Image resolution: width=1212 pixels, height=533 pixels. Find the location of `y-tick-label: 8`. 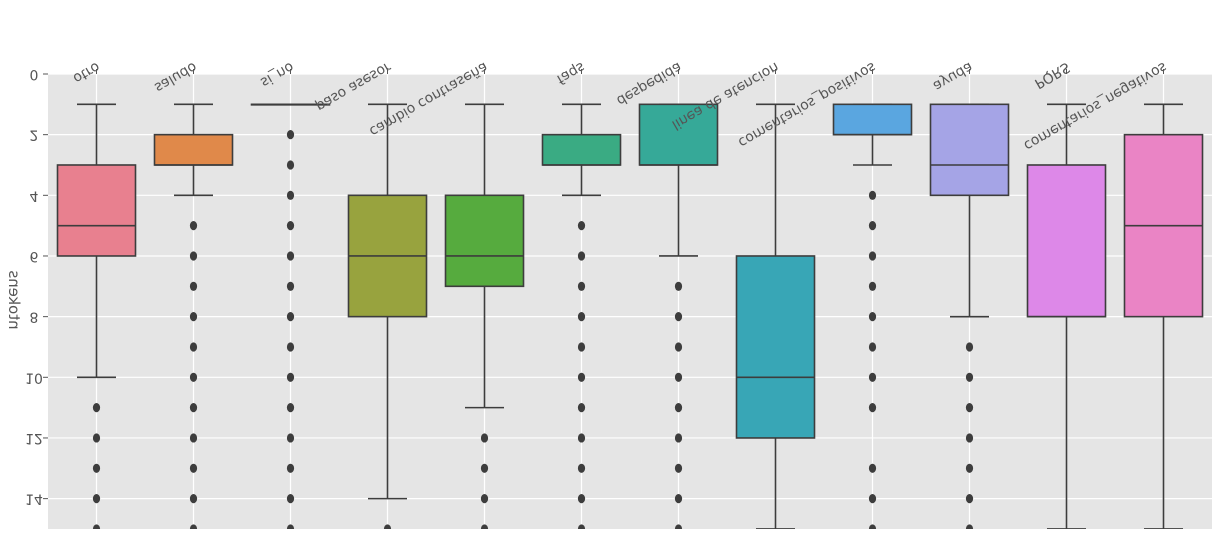

y-tick-label: 8 is located at coordinates (34, 317).